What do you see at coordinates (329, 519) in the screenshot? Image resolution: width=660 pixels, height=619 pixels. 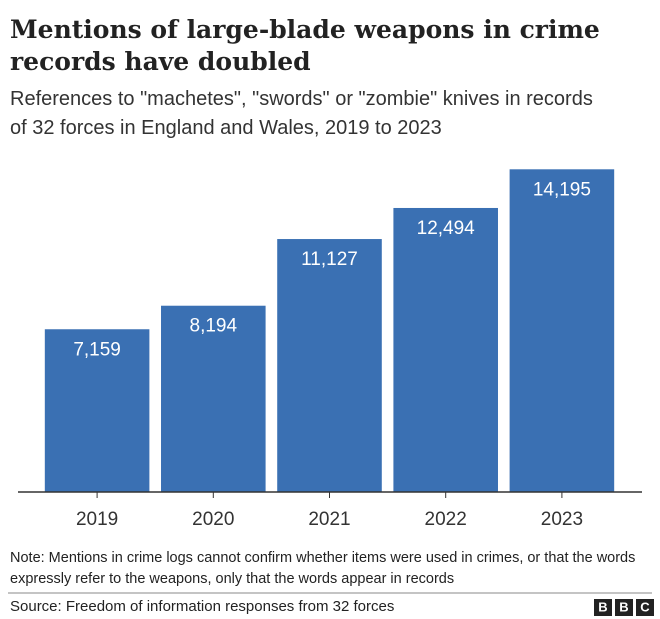 I see `x-tick-label: 2021` at bounding box center [329, 519].